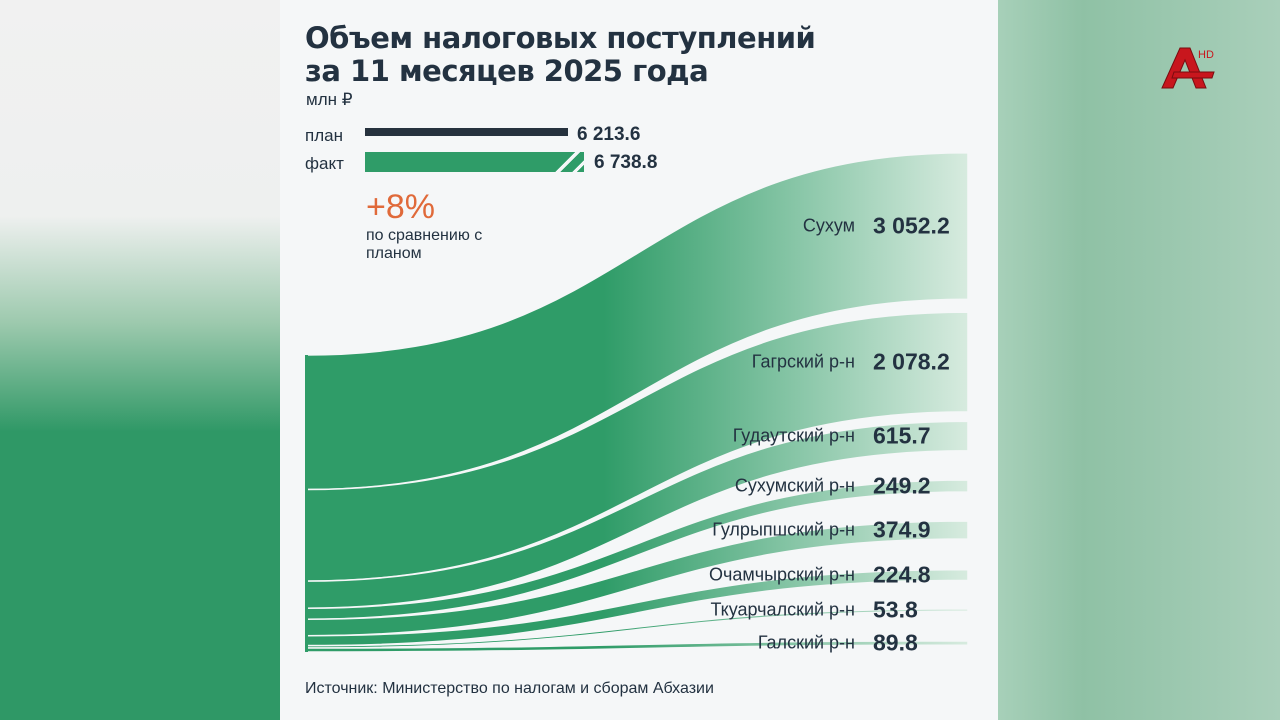  I want to click on region-value: 374.9, so click(902, 529).